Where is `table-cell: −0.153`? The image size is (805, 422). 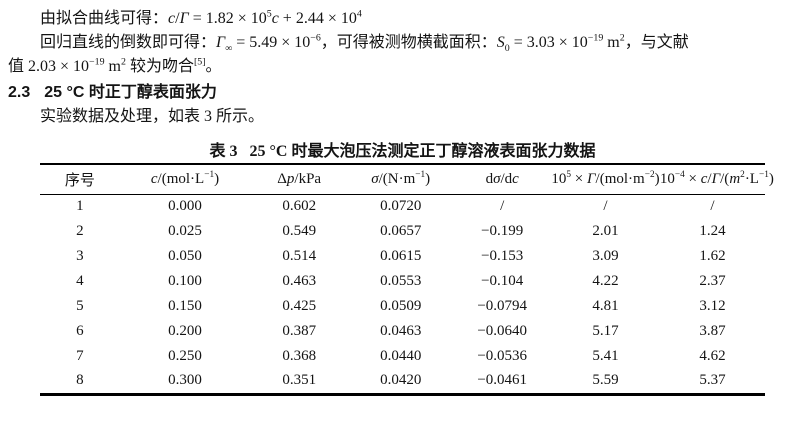 table-cell: −0.153 is located at coordinates (502, 256).